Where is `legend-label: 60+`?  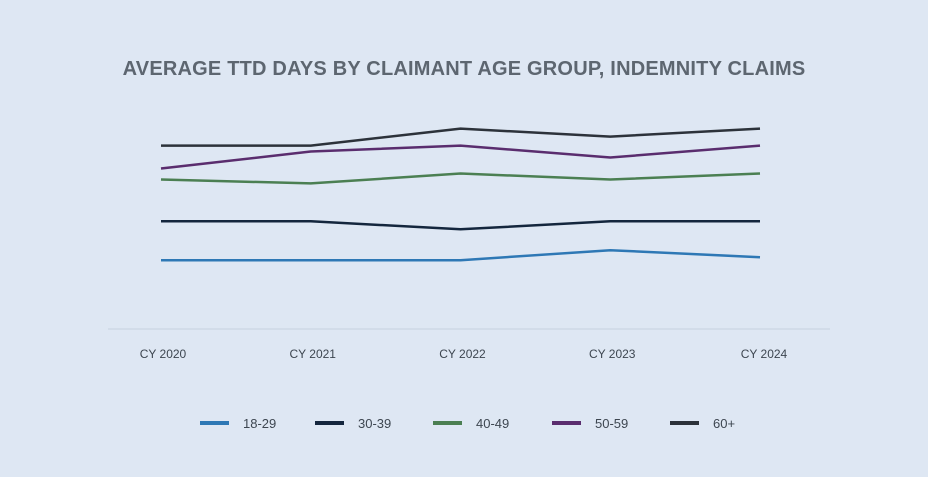 legend-label: 60+ is located at coordinates (724, 423).